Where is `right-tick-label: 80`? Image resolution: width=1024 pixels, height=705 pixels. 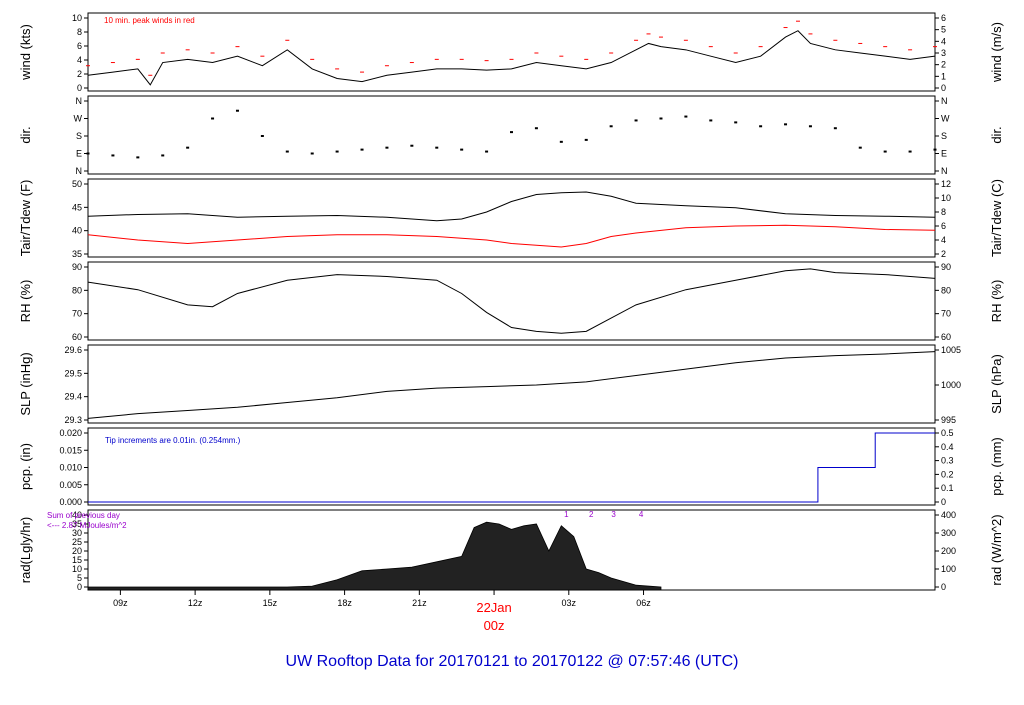 right-tick-label: 80 is located at coordinates (946, 290).